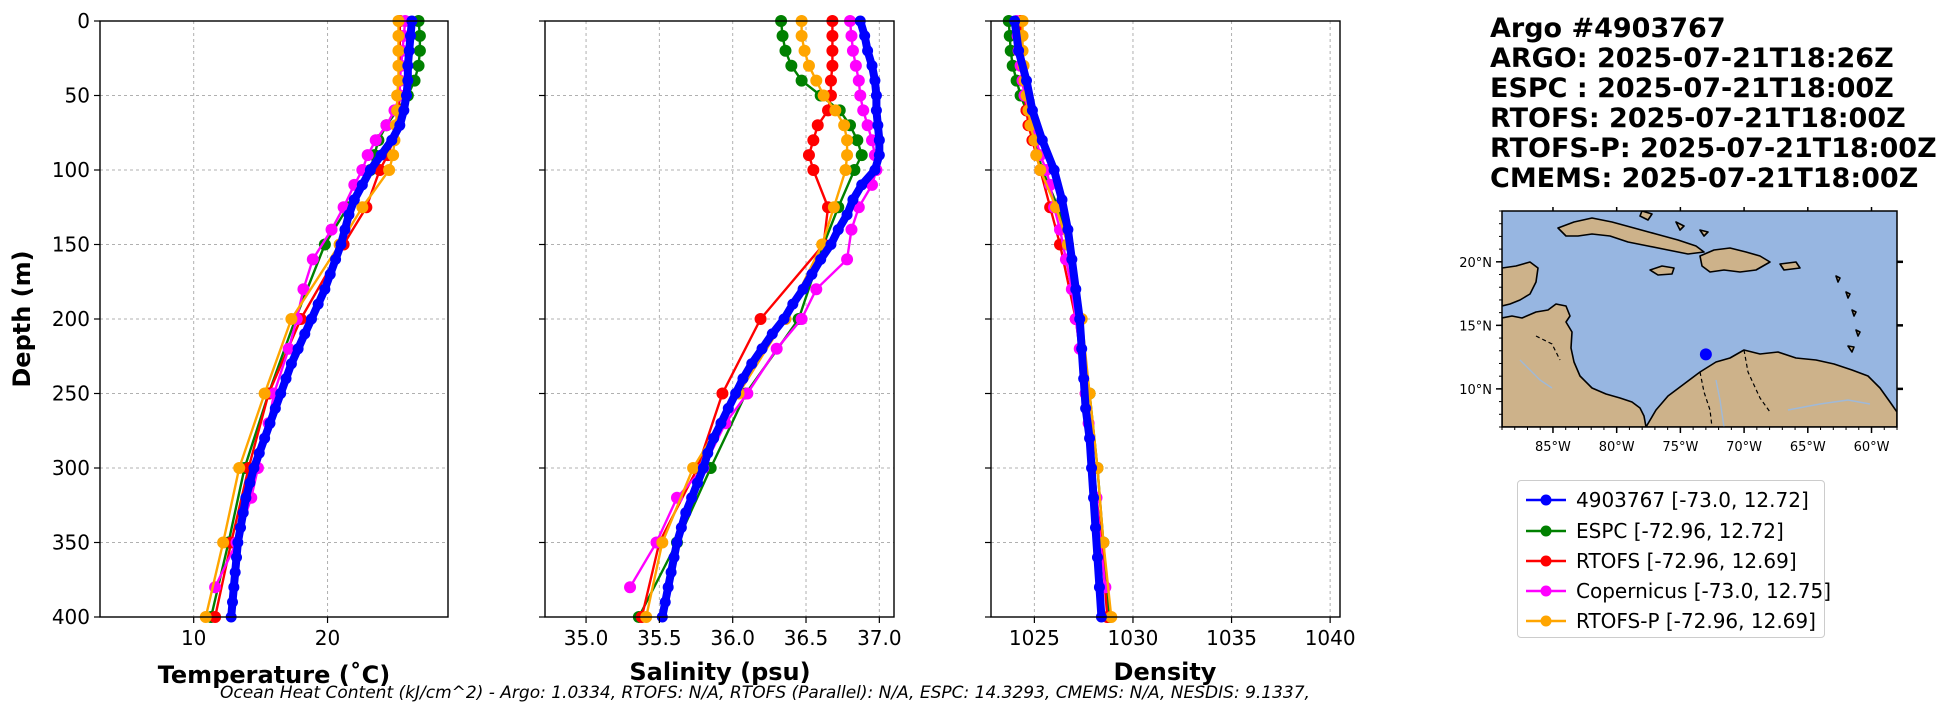 This screenshot has width=1949, height=712. What do you see at coordinates (1574, 365) in the screenshot?
I see `land-central-america` at bounding box center [1574, 365].